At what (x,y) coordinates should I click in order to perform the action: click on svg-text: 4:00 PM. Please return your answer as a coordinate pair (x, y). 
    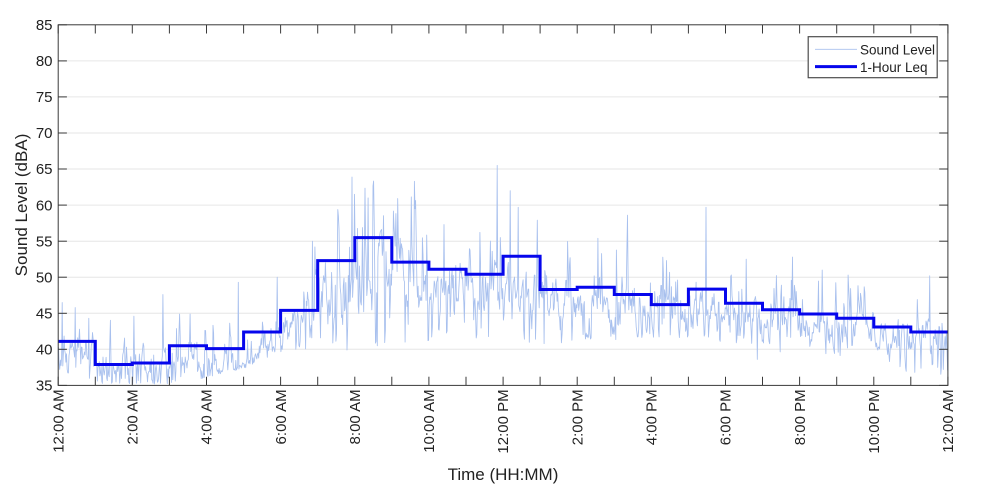
    Looking at the image, I should click on (652, 417).